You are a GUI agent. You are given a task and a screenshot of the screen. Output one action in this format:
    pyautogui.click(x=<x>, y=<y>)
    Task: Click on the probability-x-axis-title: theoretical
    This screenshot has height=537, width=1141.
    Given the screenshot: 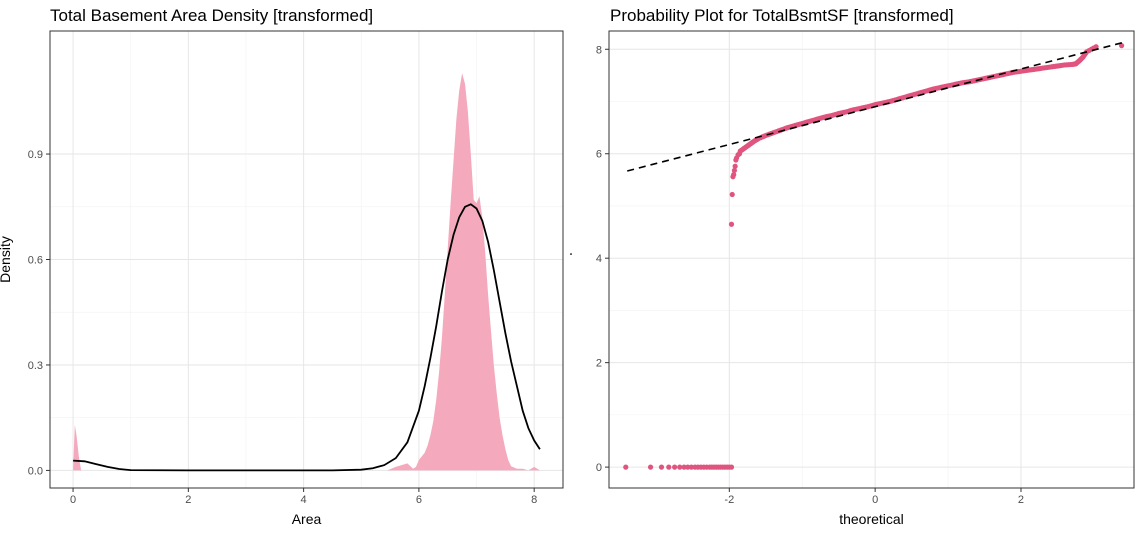 What is the action you would take?
    pyautogui.click(x=871, y=519)
    